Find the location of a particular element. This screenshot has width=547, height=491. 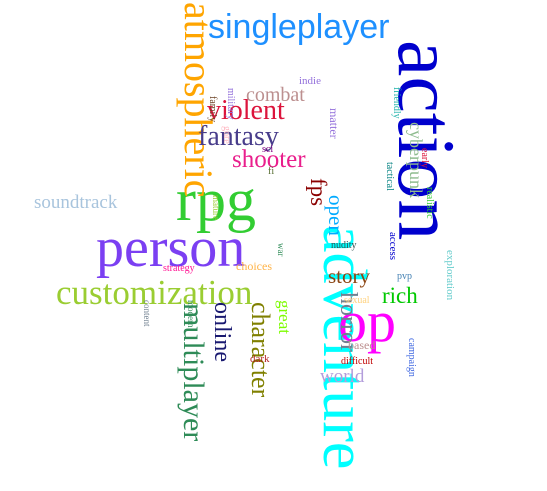

word-early: early is located at coordinates (424, 158).